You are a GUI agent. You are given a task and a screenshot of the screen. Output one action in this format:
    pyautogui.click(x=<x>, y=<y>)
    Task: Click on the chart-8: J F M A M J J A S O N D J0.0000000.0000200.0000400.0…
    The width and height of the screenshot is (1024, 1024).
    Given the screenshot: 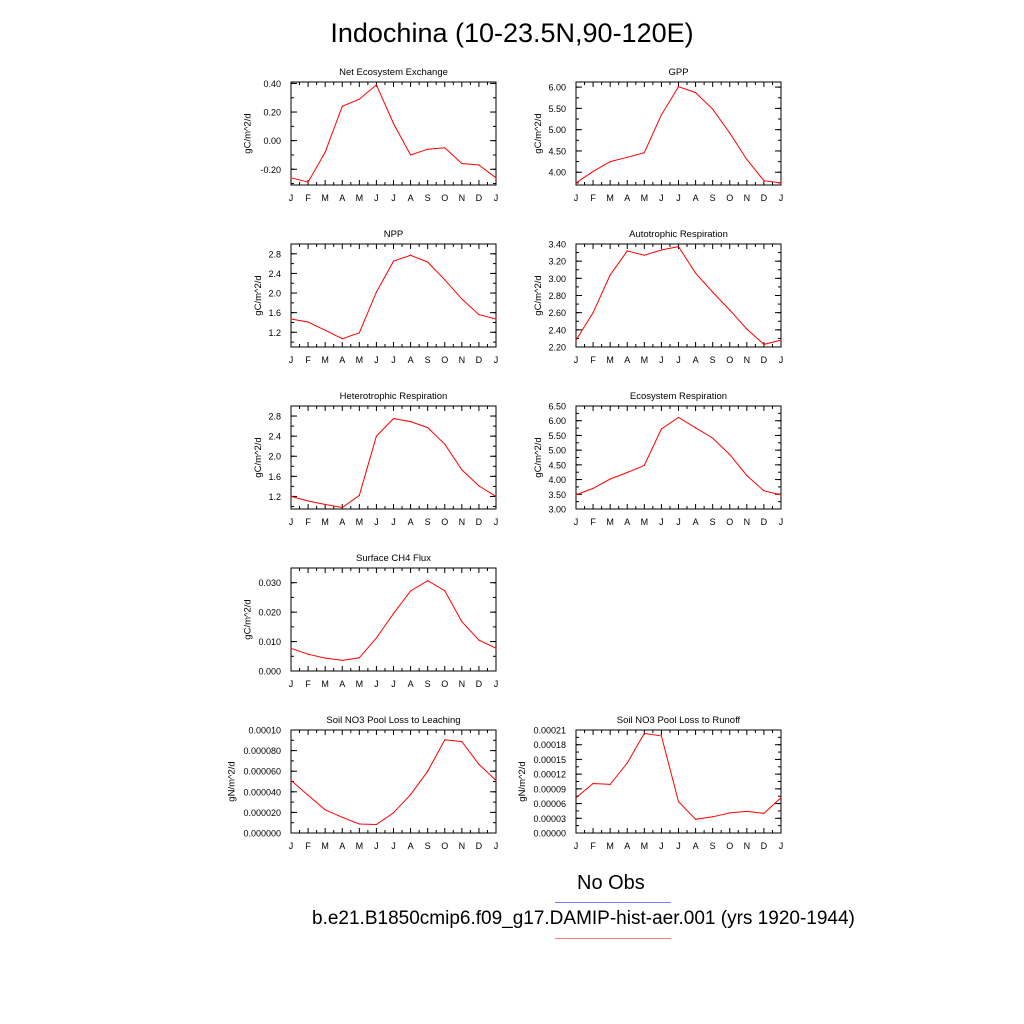 What is the action you would take?
    pyautogui.click(x=363, y=783)
    